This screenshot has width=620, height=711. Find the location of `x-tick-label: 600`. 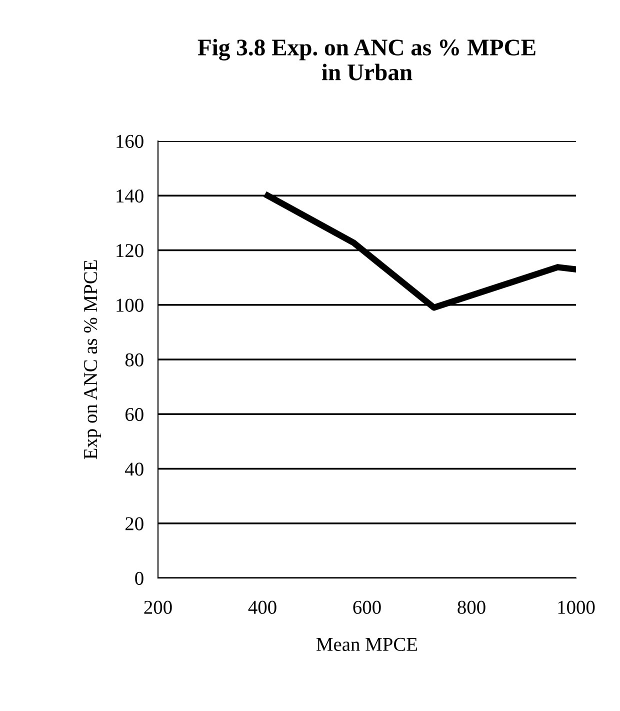

x-tick-label: 600 is located at coordinates (367, 607).